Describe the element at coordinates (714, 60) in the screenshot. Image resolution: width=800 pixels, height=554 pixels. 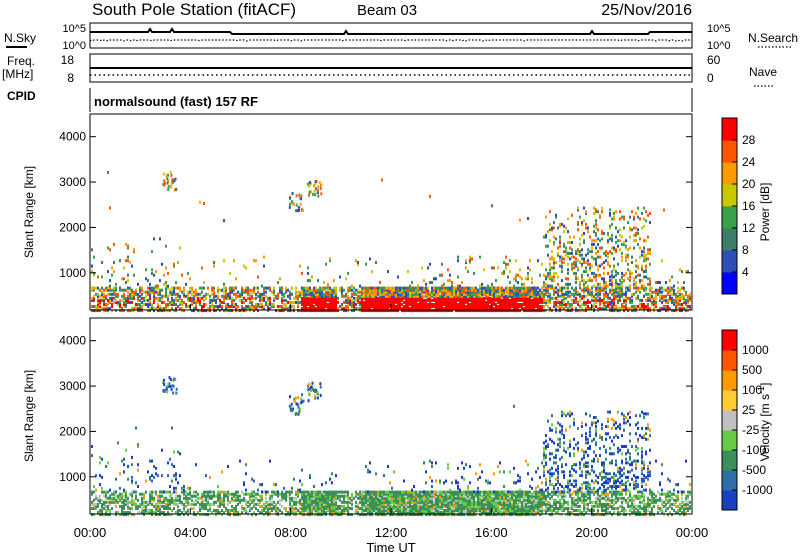
I see `nave-tick-high: 60` at that location.